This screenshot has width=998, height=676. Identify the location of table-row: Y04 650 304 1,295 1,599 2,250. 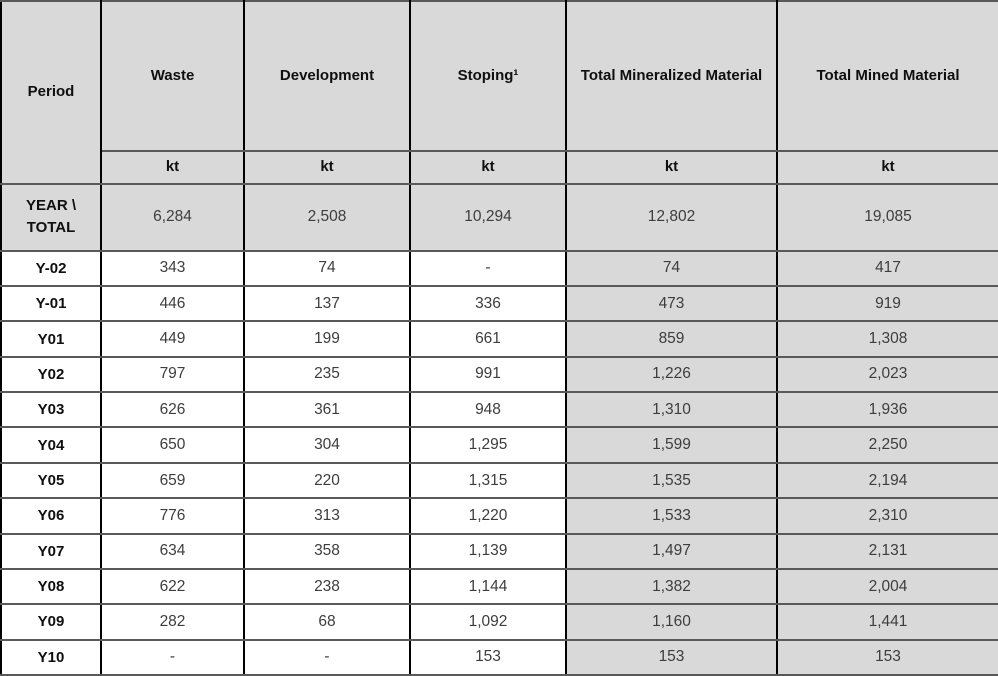
(499, 445).